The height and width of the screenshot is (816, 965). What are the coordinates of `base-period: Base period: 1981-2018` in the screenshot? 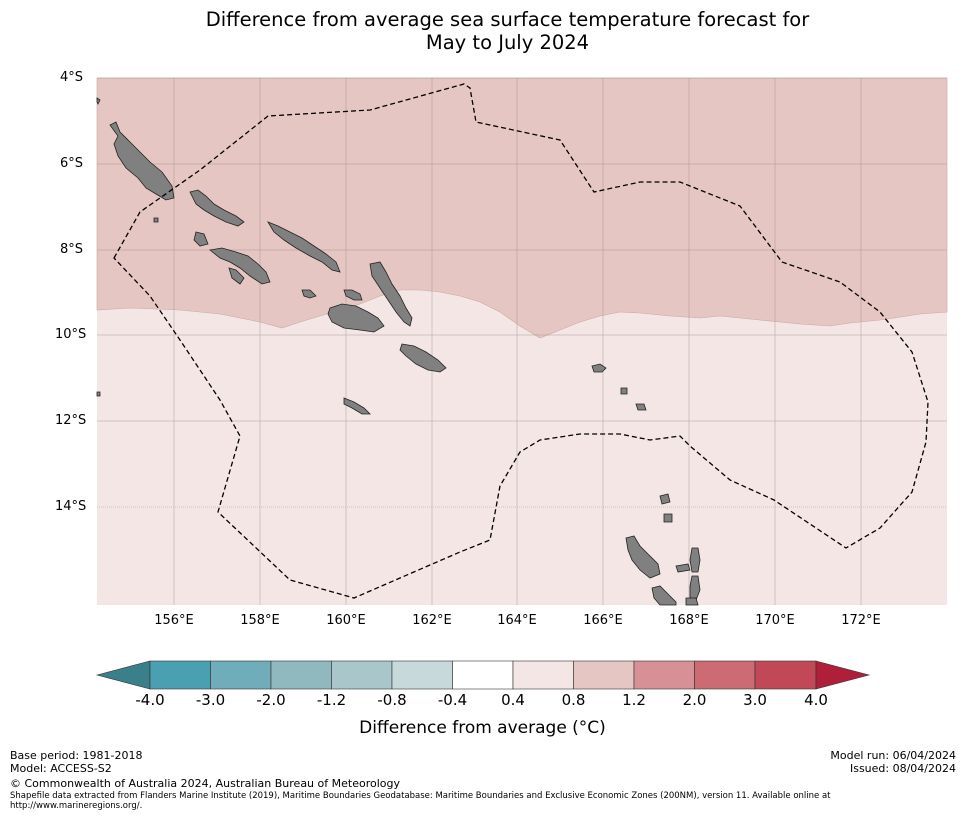 It's located at (76, 755).